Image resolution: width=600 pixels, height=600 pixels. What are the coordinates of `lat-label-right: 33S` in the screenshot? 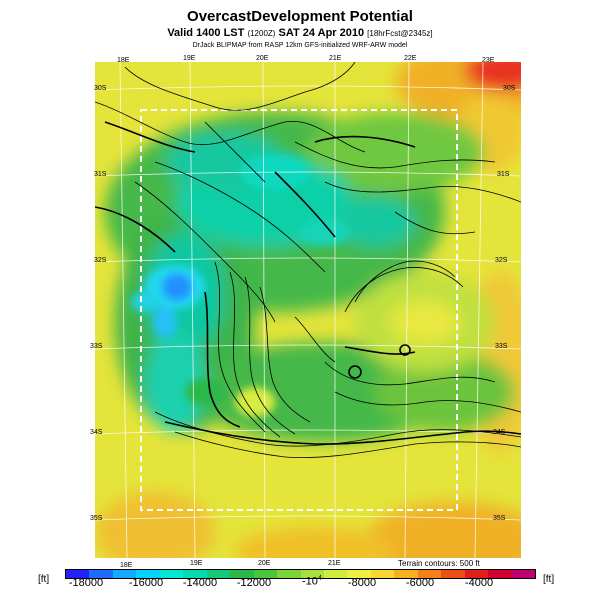 It's located at (501, 346).